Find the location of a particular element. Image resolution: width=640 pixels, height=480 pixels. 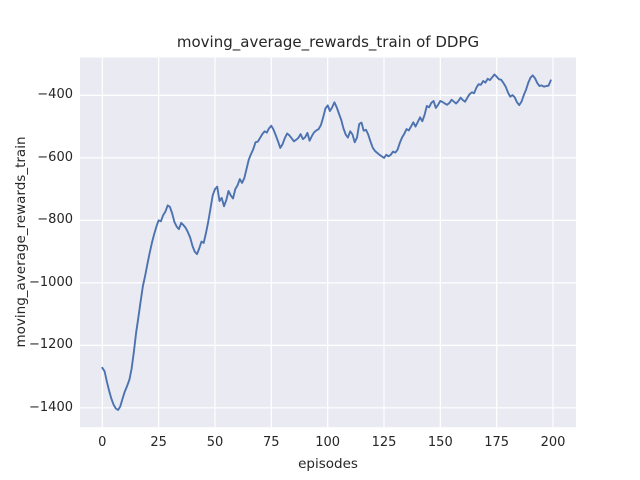

y-axis-label: moving_average_rewards_train is located at coordinates (21, 242).